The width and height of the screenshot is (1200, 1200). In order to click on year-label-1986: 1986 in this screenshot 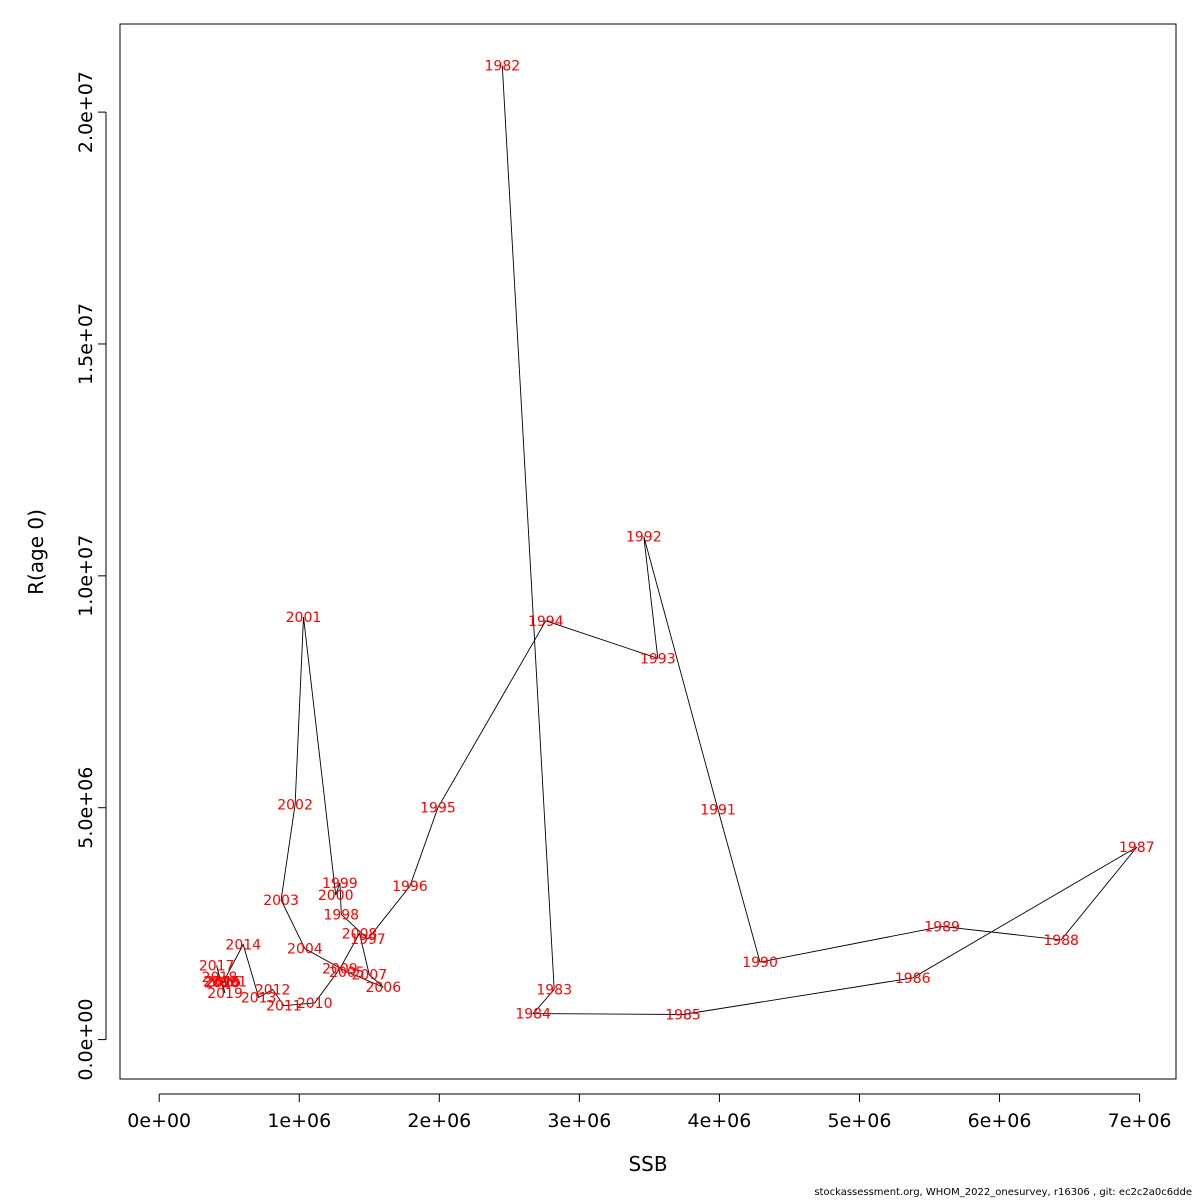, I will do `click(913, 979)`.